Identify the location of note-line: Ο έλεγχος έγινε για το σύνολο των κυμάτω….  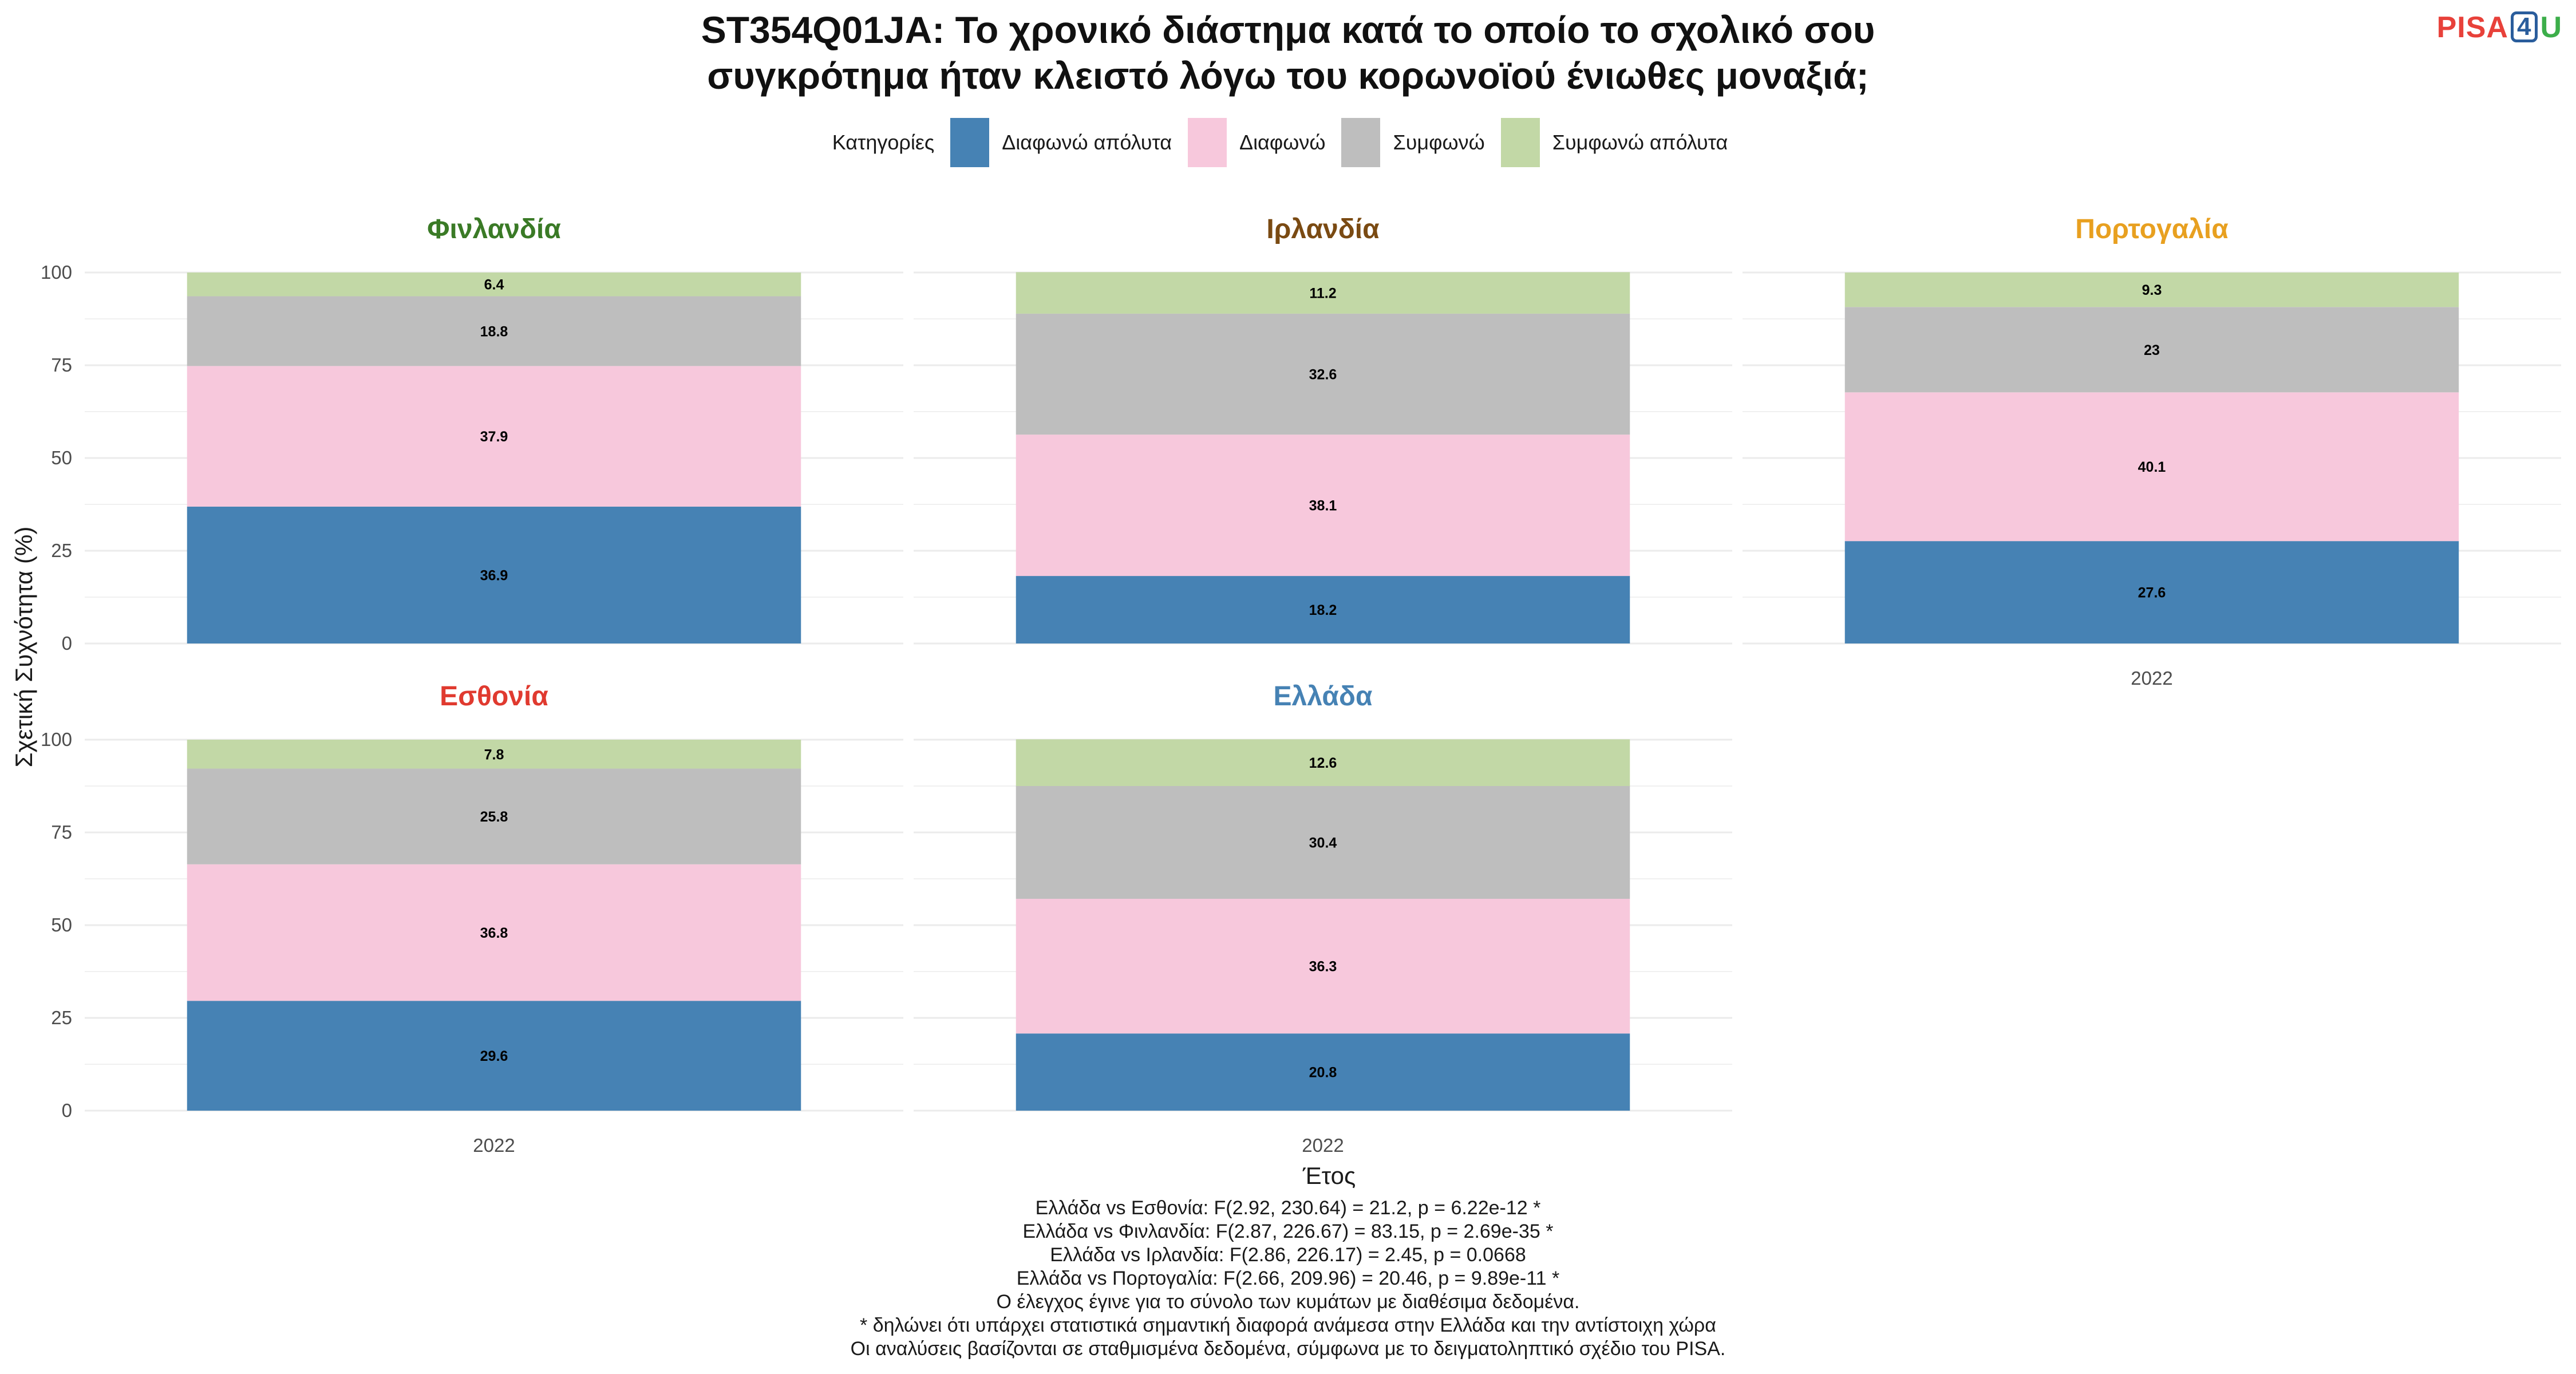
(1288, 1302).